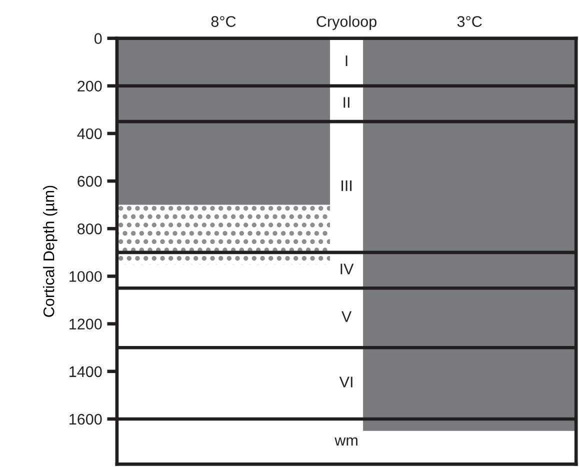 This screenshot has width=579, height=467. I want to click on y-tick-label: 1000, so click(86, 276).